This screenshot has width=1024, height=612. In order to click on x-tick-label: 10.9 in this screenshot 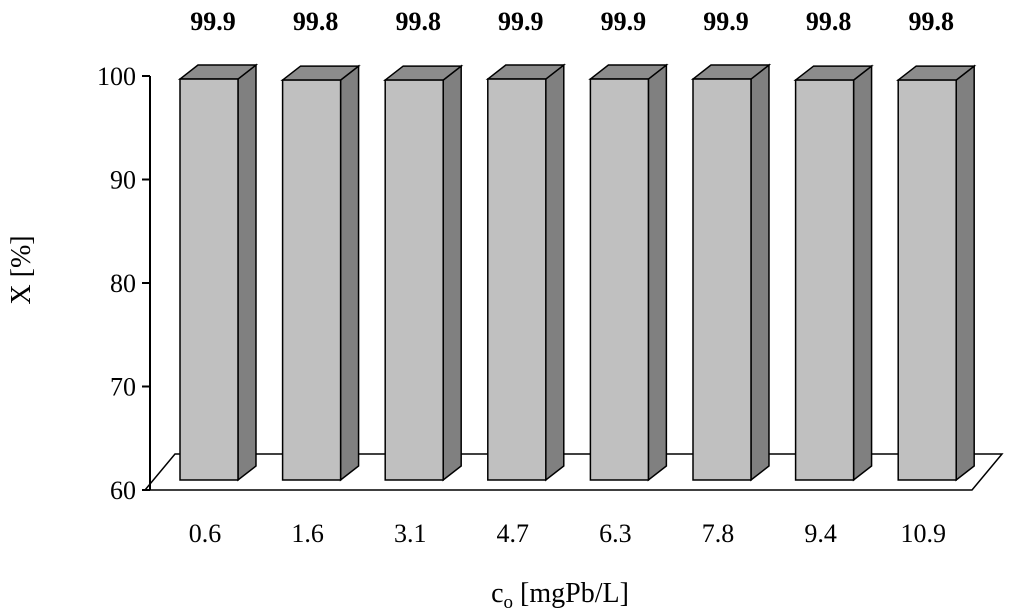, I will do `click(923, 533)`.